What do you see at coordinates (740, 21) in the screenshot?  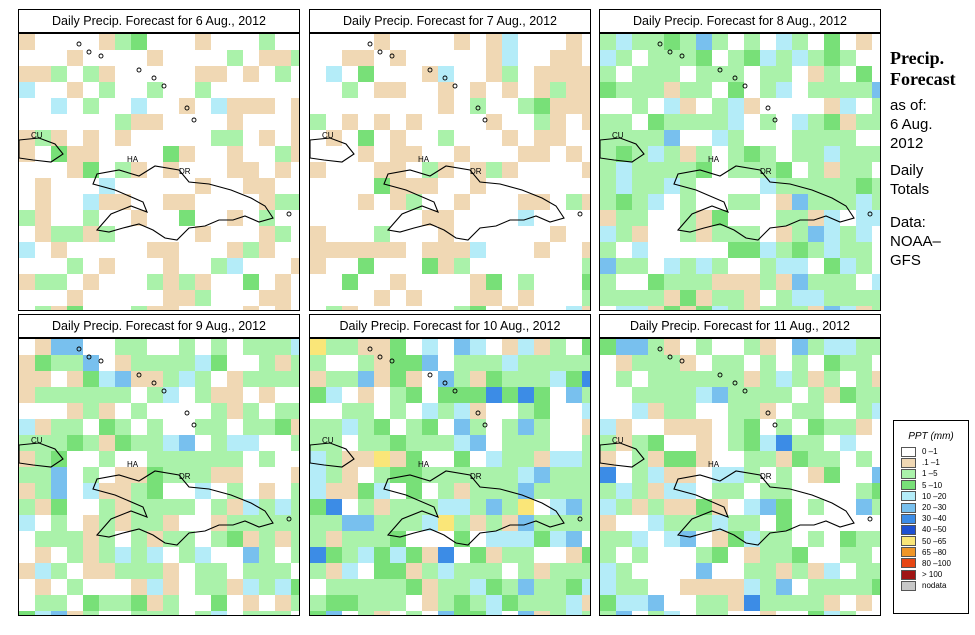 I see `panel-title: Daily Precip. Forecast for 8 Aug., 2012` at bounding box center [740, 21].